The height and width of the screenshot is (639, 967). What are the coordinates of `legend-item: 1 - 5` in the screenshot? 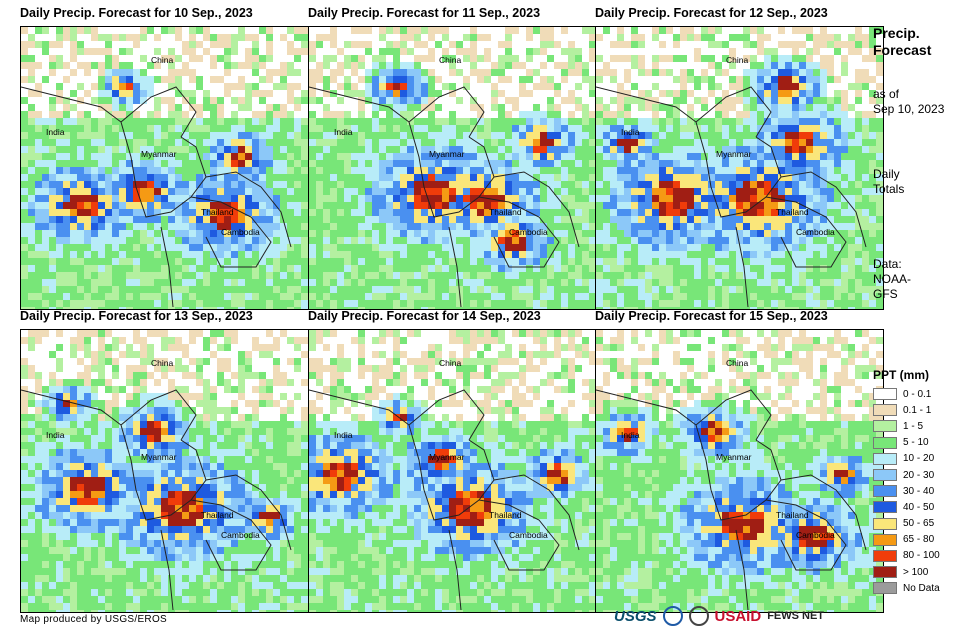 It's located at (906, 426).